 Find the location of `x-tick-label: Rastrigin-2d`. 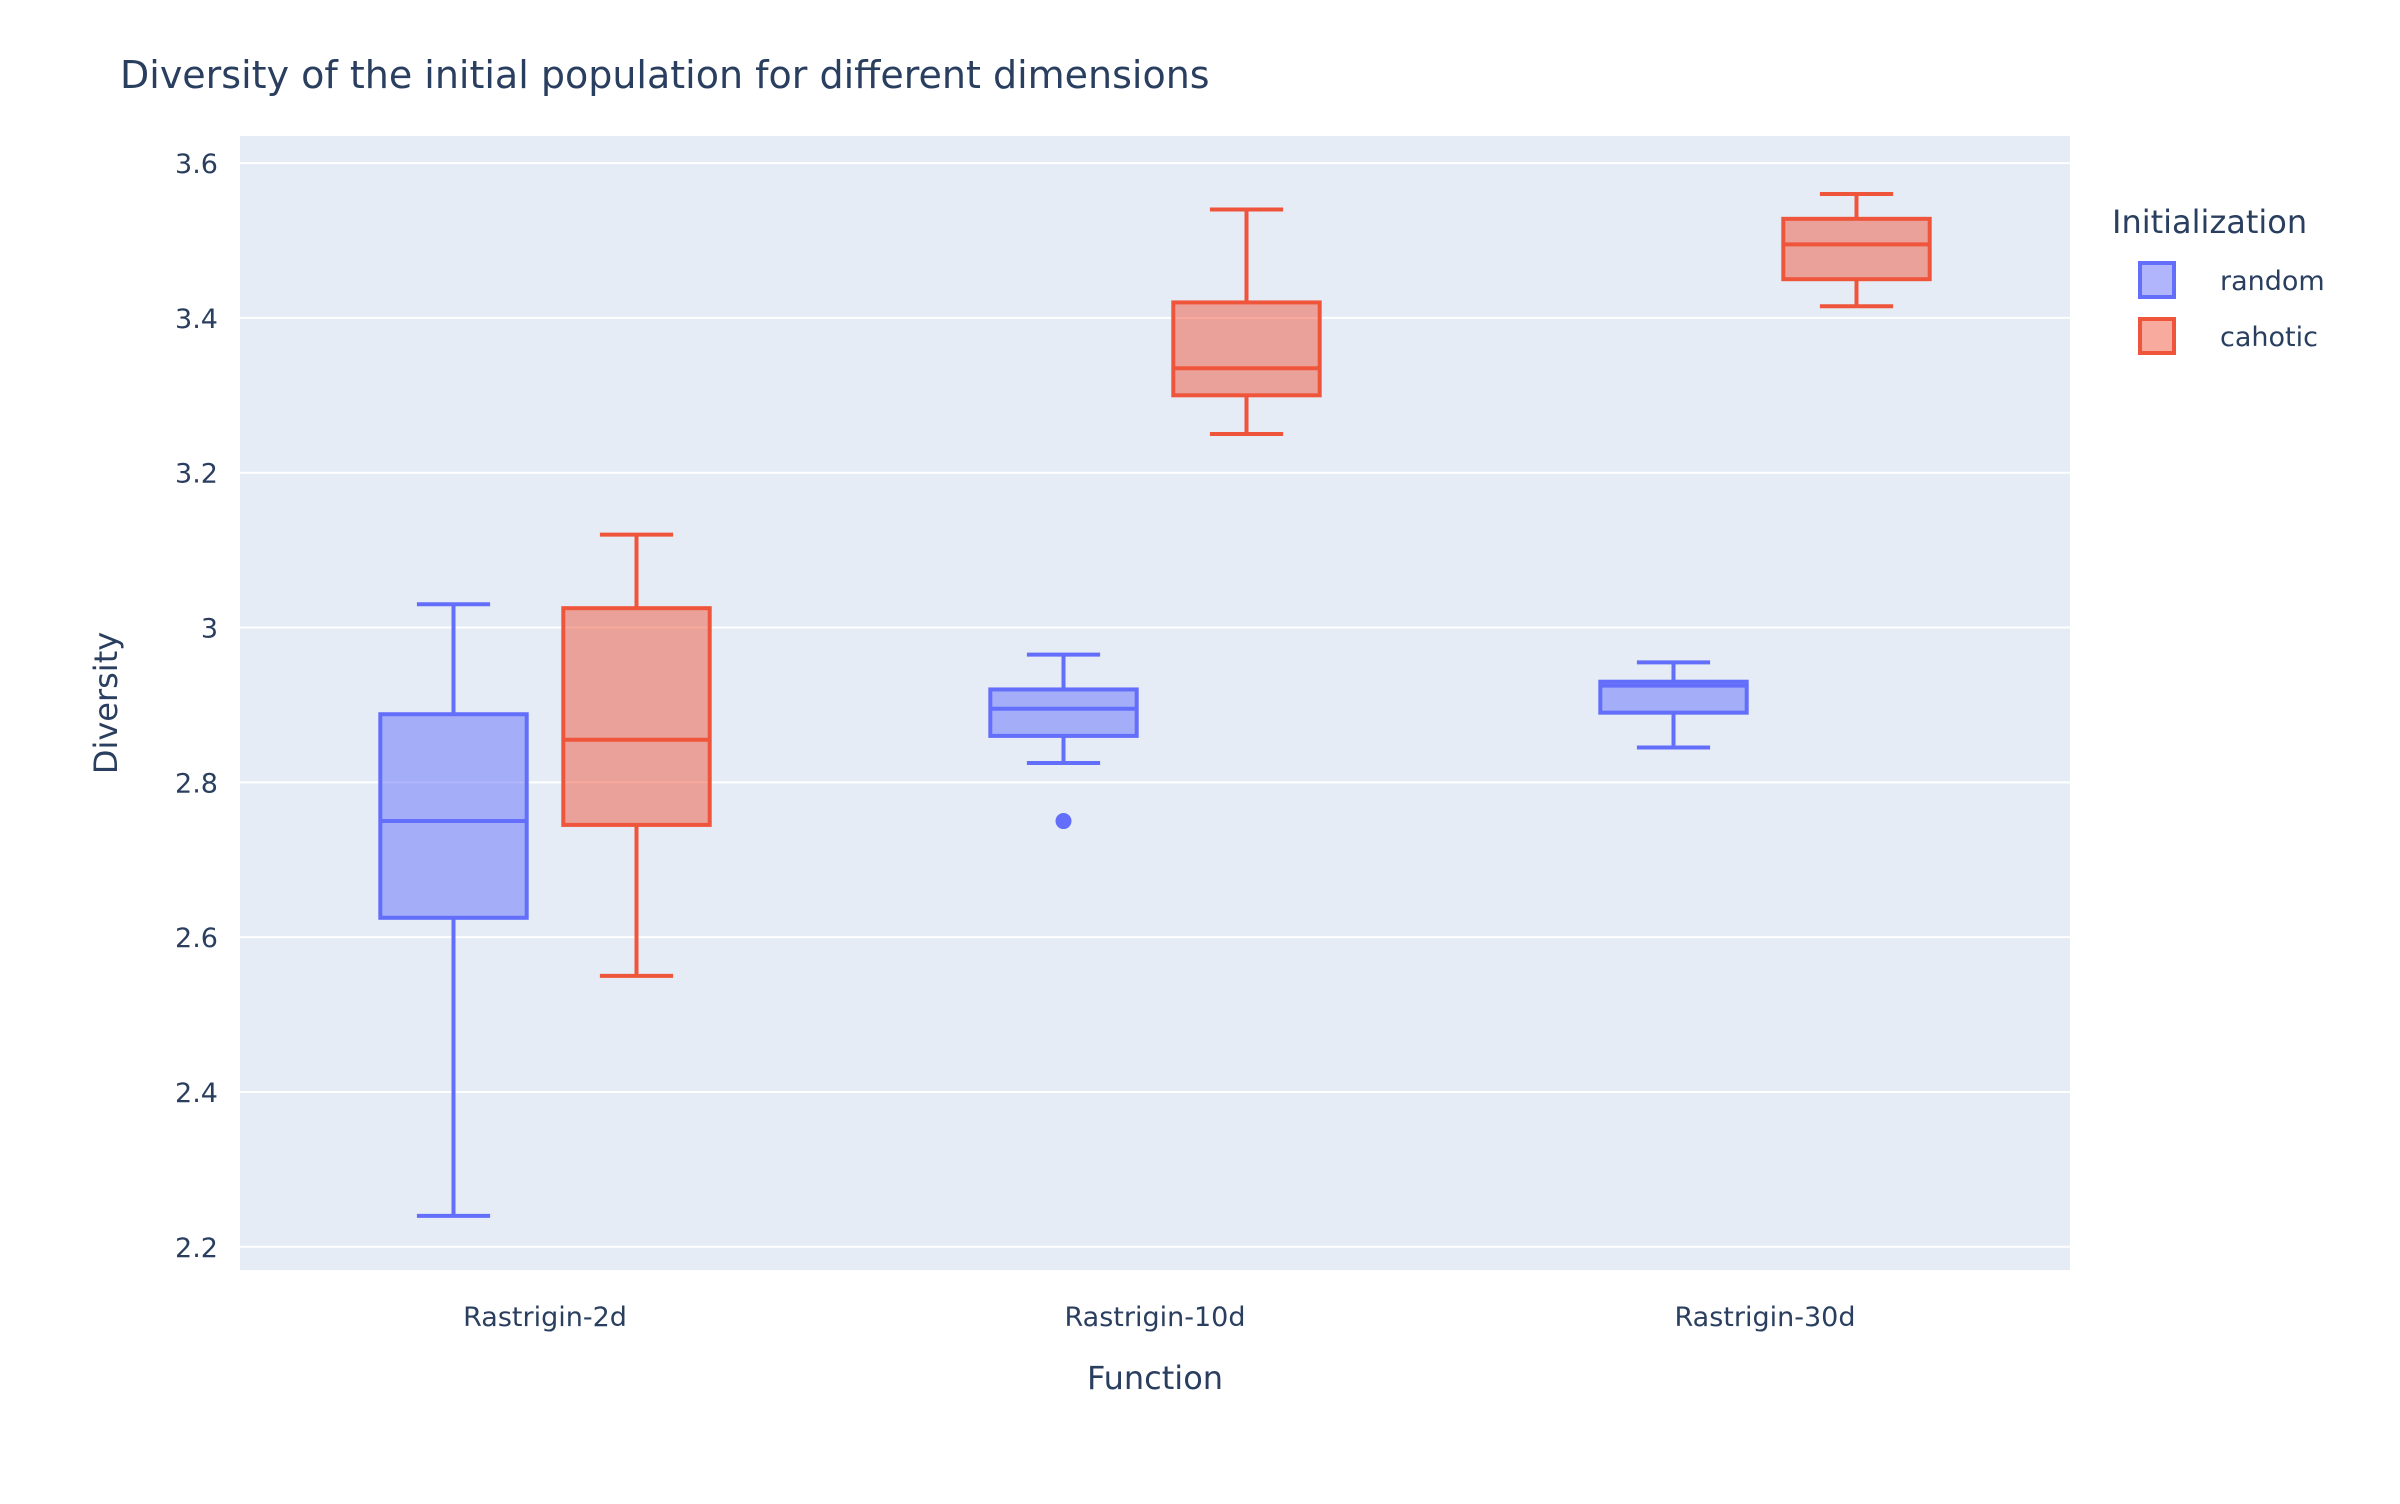

x-tick-label: Rastrigin-2d is located at coordinates (545, 1317).